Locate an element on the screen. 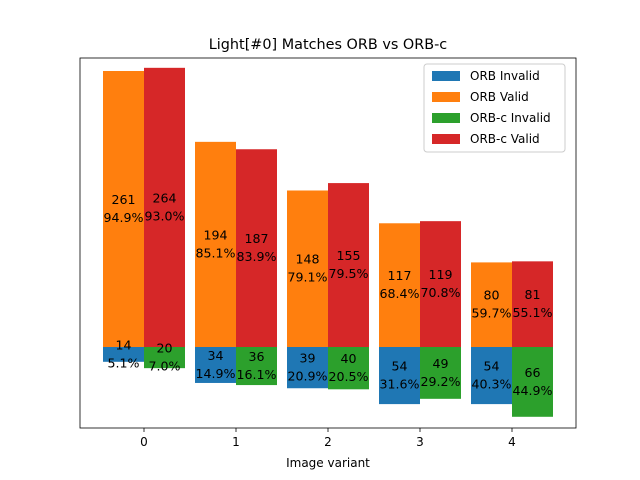 The width and height of the screenshot is (640, 480). bar-label-orb-invalid-1: 34 14.9% is located at coordinates (215, 364).